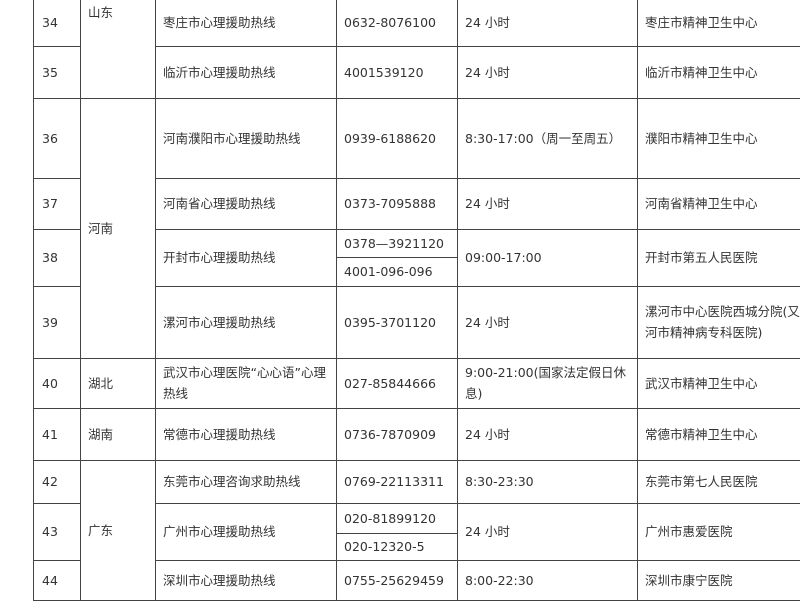  Describe the element at coordinates (246, 322) in the screenshot. I see `hotline-name: 漯河市心理援助热线` at that location.